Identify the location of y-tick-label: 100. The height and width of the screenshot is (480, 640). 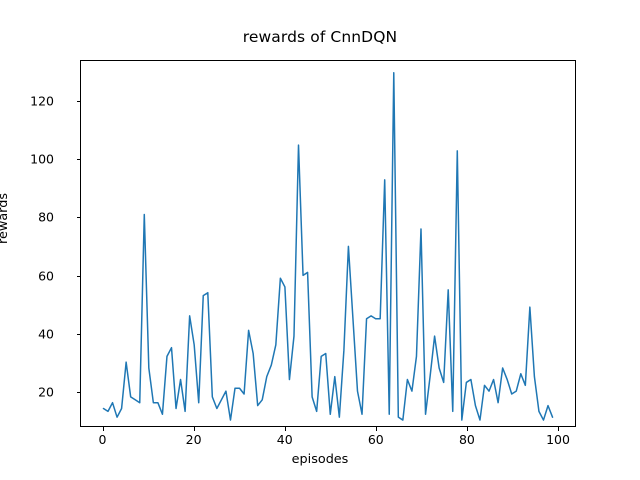
(42, 159).